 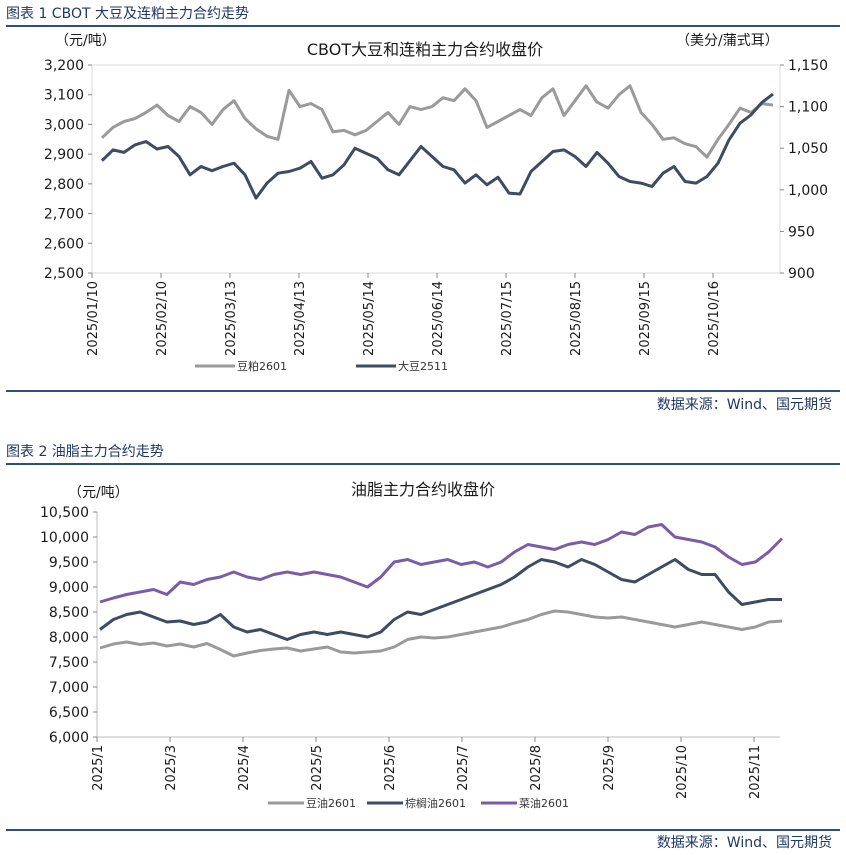 What do you see at coordinates (64, 244) in the screenshot?
I see `y-left-tick-label: 2,600` at bounding box center [64, 244].